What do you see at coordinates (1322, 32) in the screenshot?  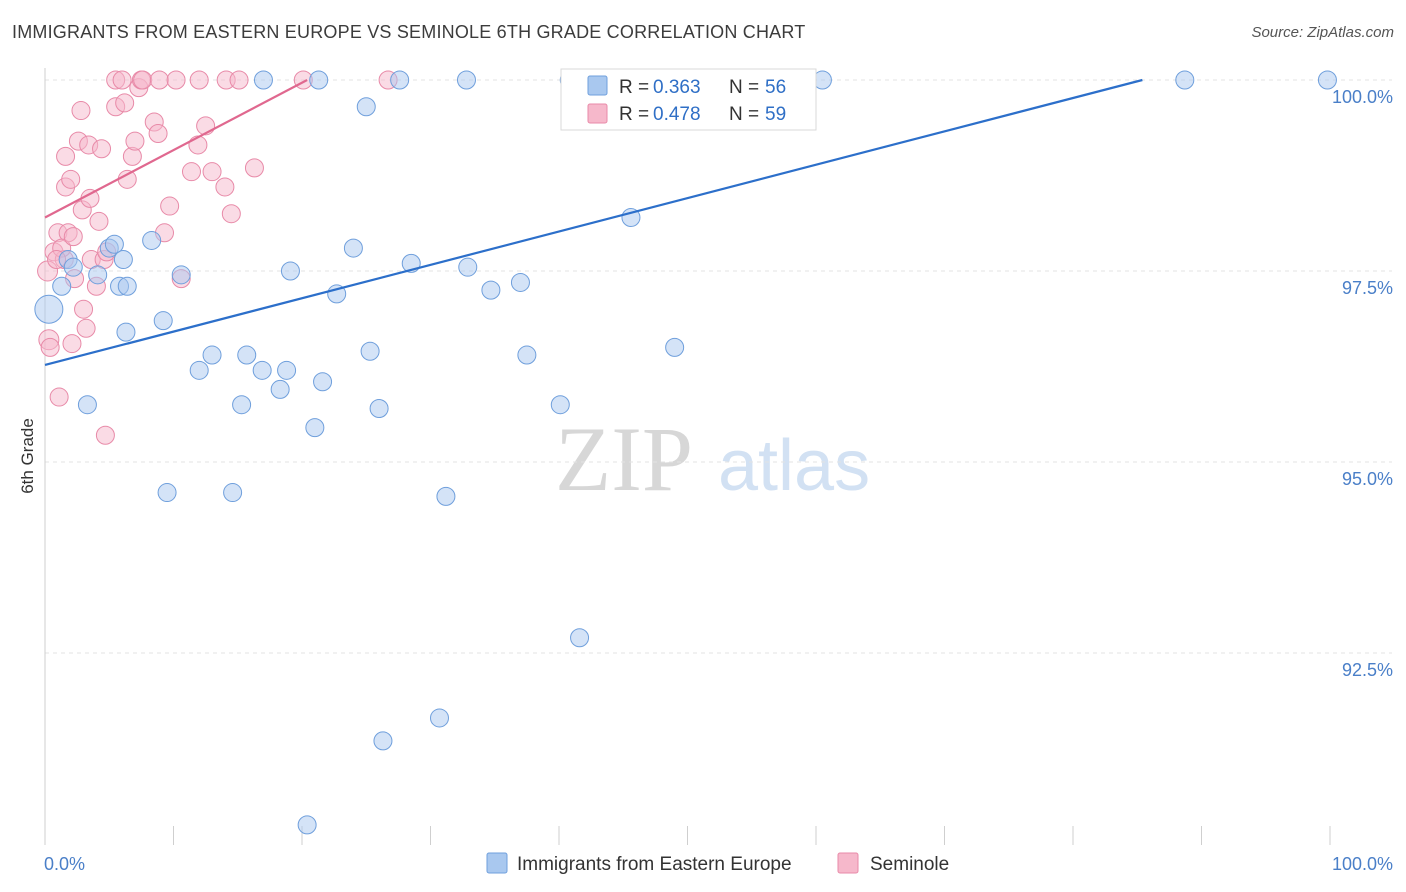 I see `source-credit: Source: ZipAtlas.com` at bounding box center [1322, 32].